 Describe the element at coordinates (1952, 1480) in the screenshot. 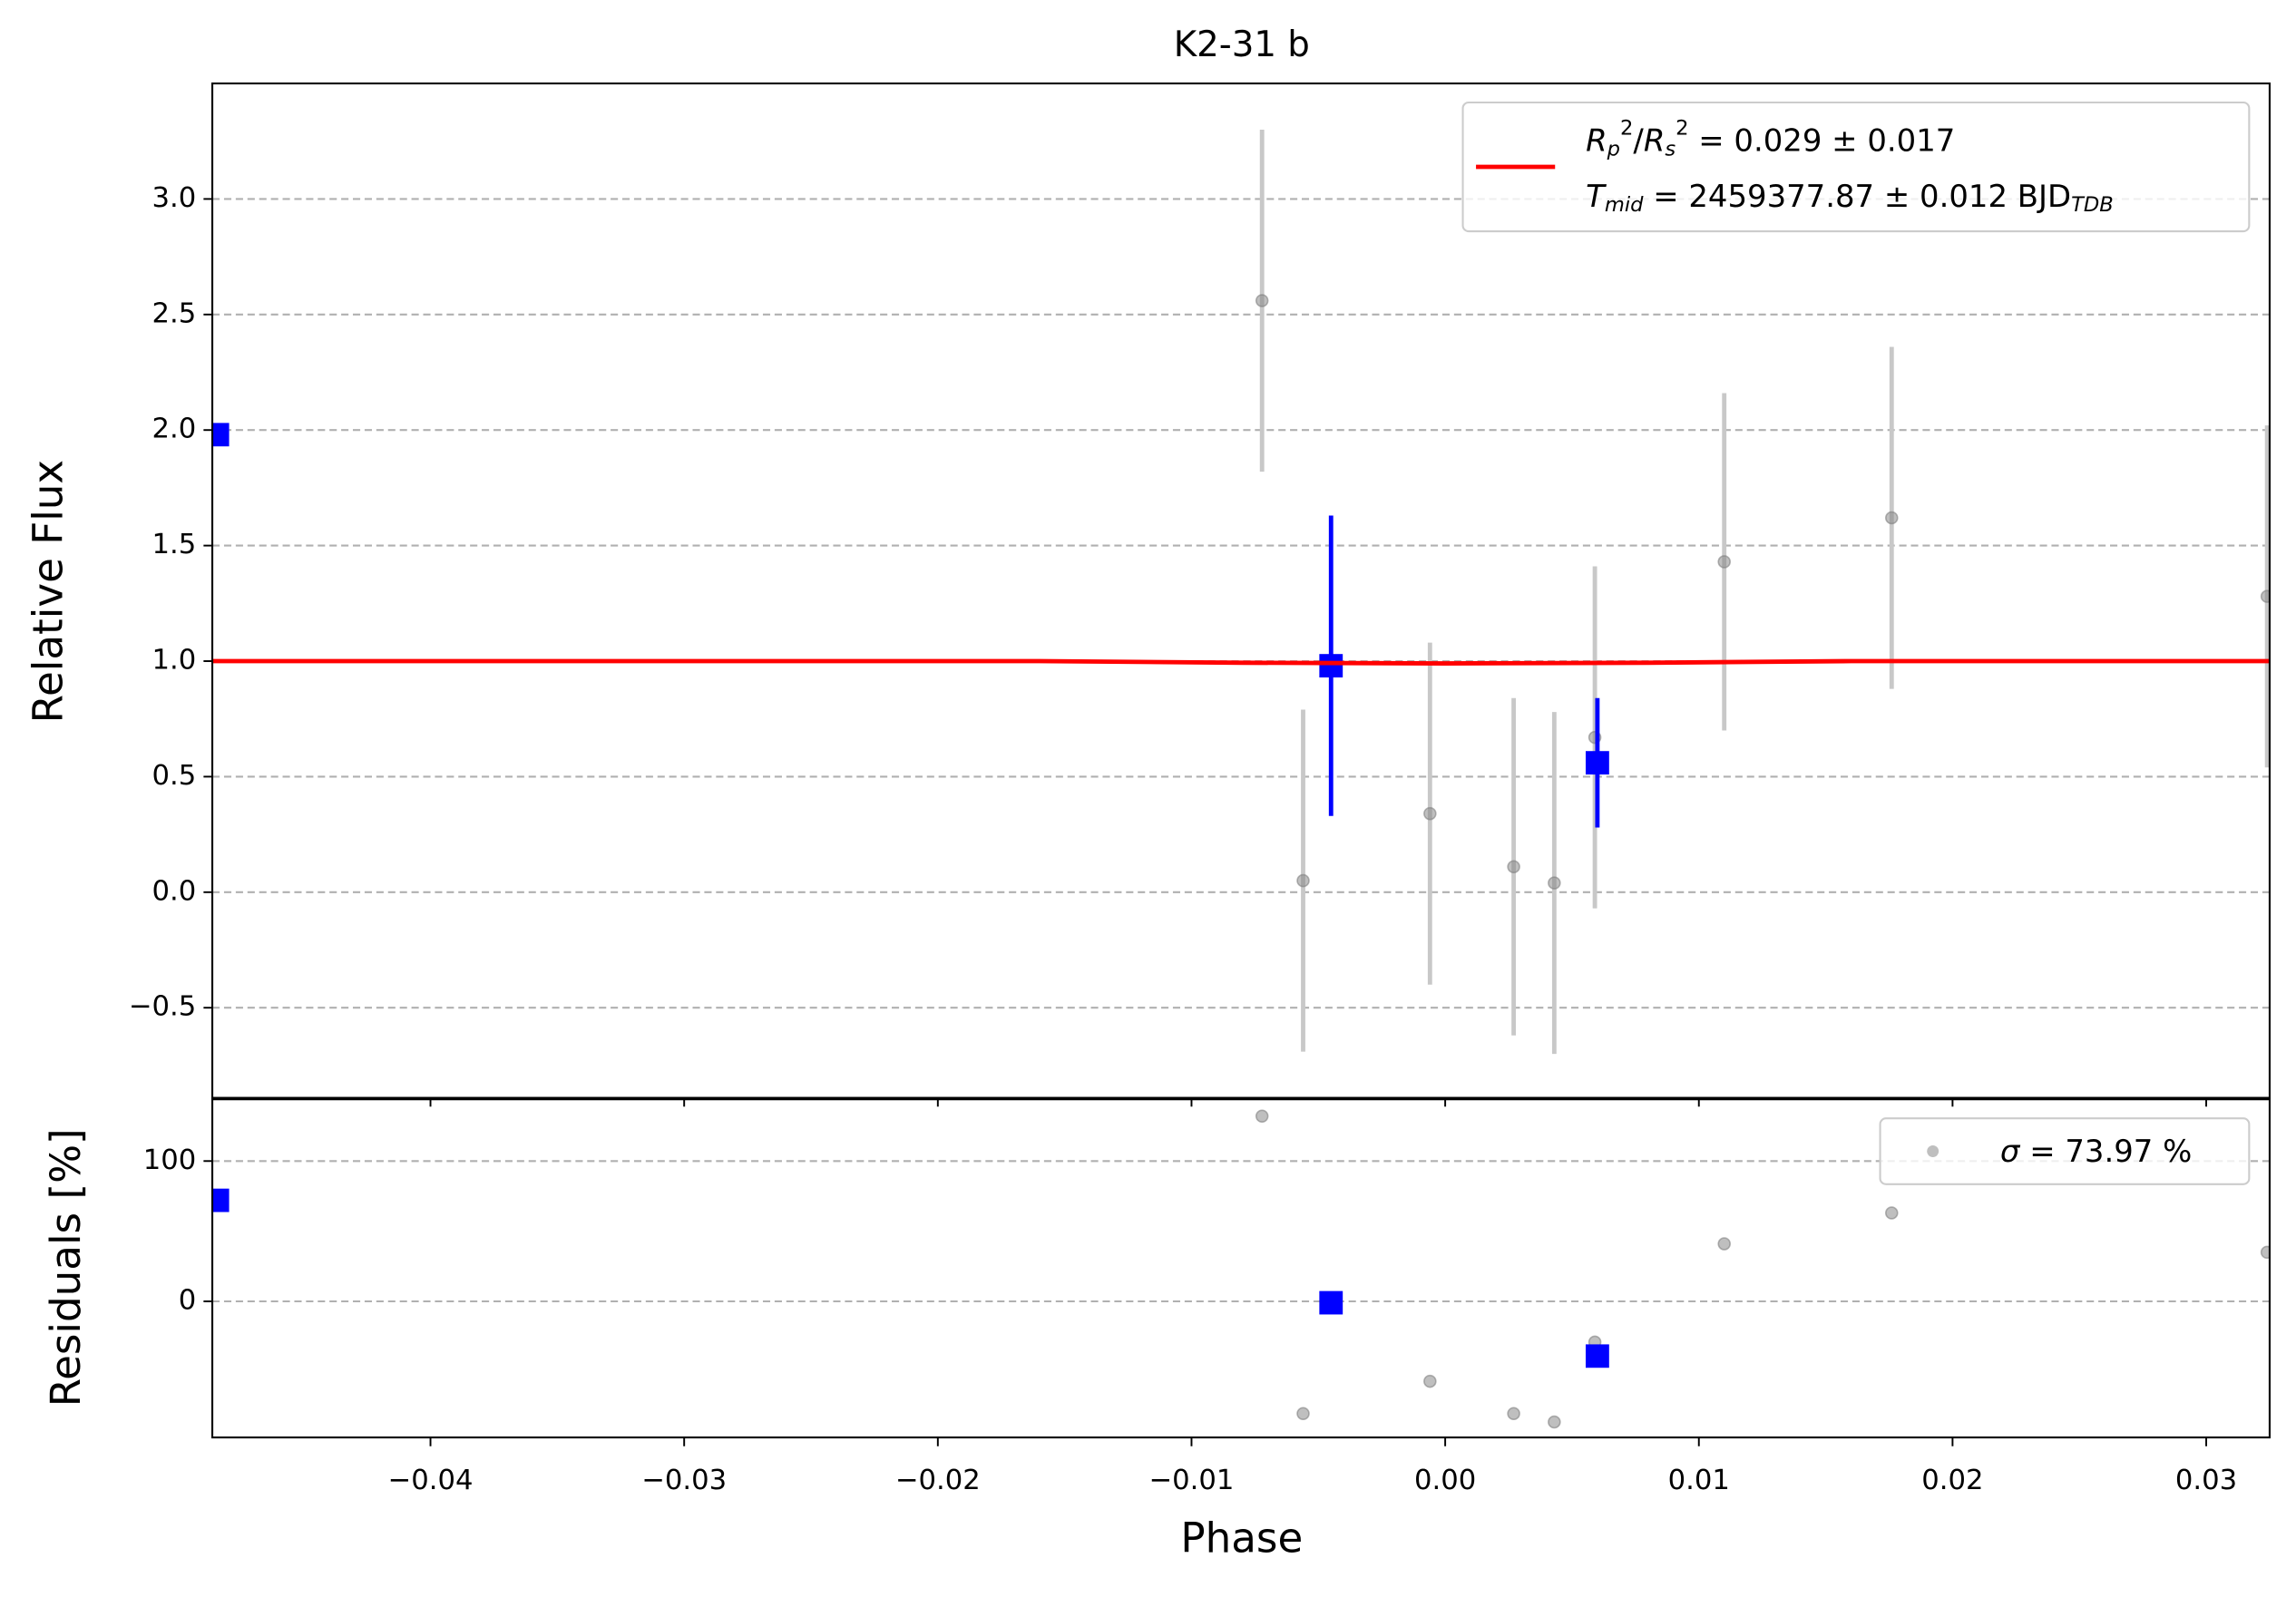

I see `x-tick-label: 0.02` at that location.